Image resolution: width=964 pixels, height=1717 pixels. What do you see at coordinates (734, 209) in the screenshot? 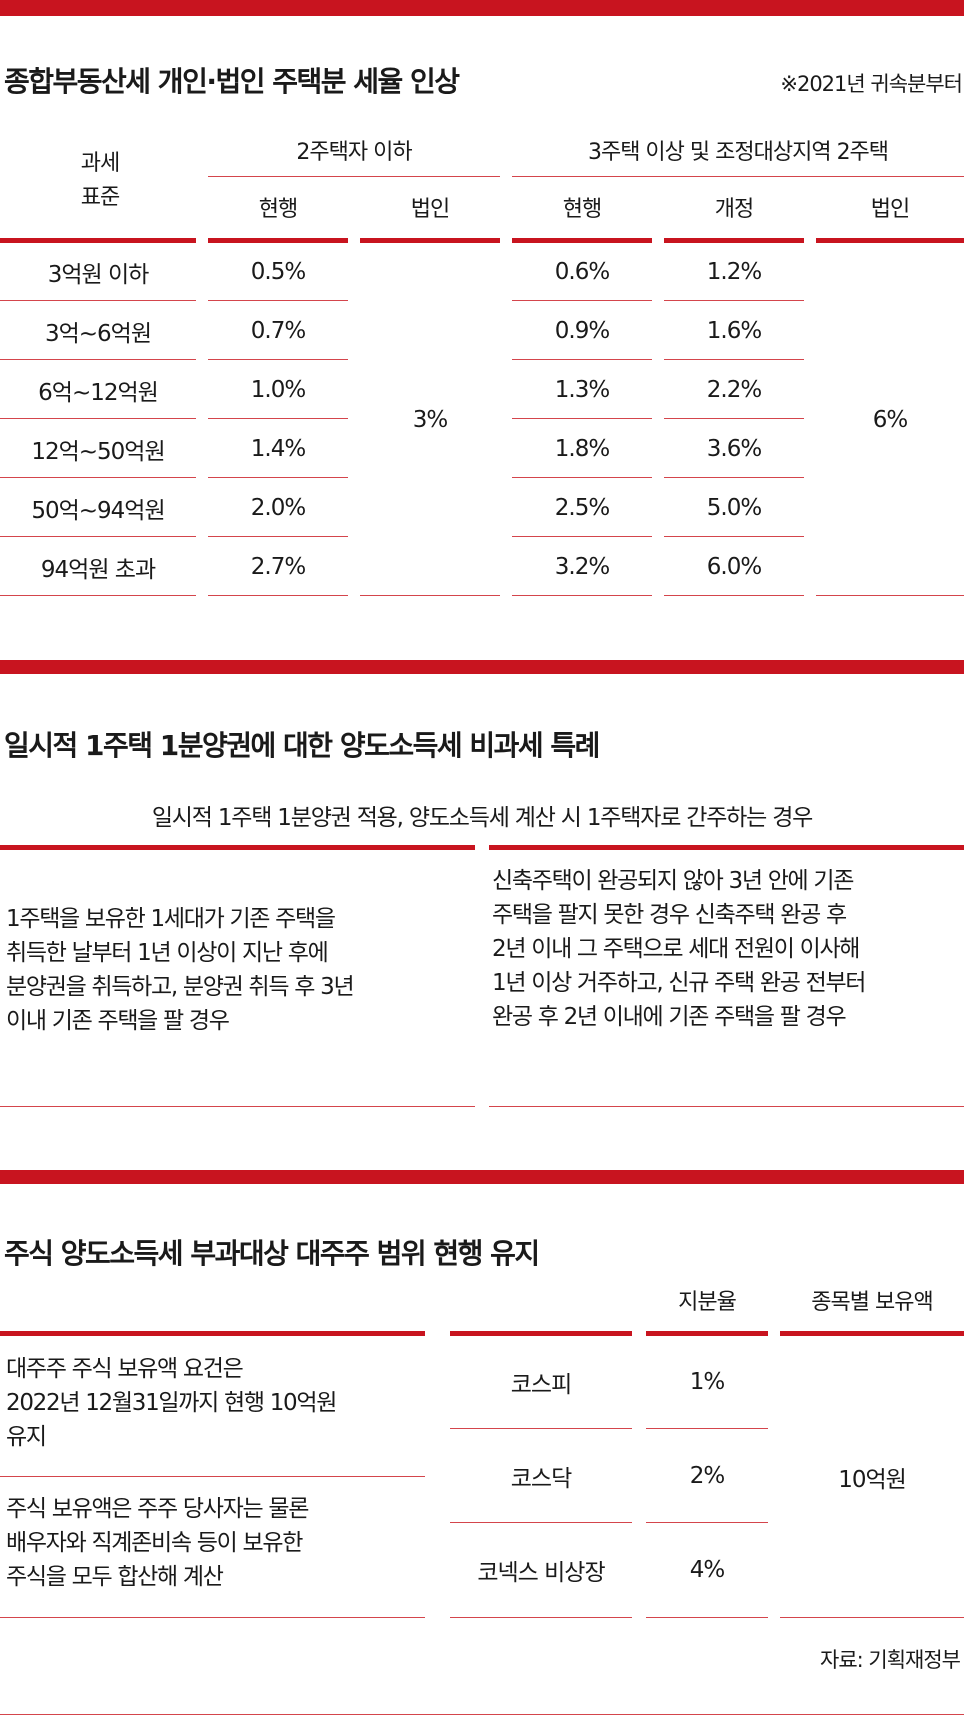
I see `sub-revised-b: 개정` at bounding box center [734, 209].